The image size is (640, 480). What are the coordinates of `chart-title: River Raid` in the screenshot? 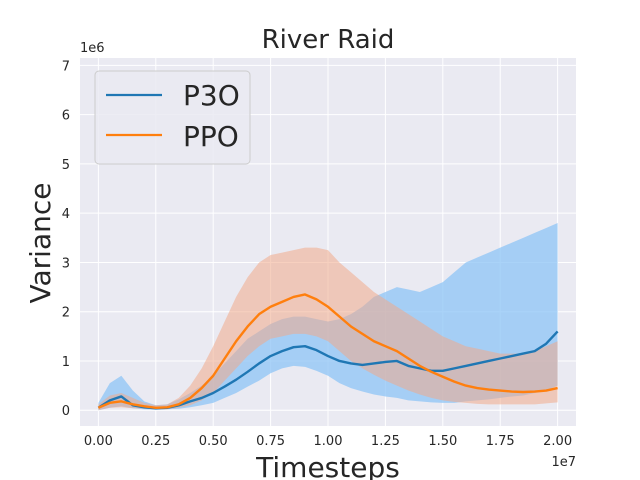 It's located at (328, 40).